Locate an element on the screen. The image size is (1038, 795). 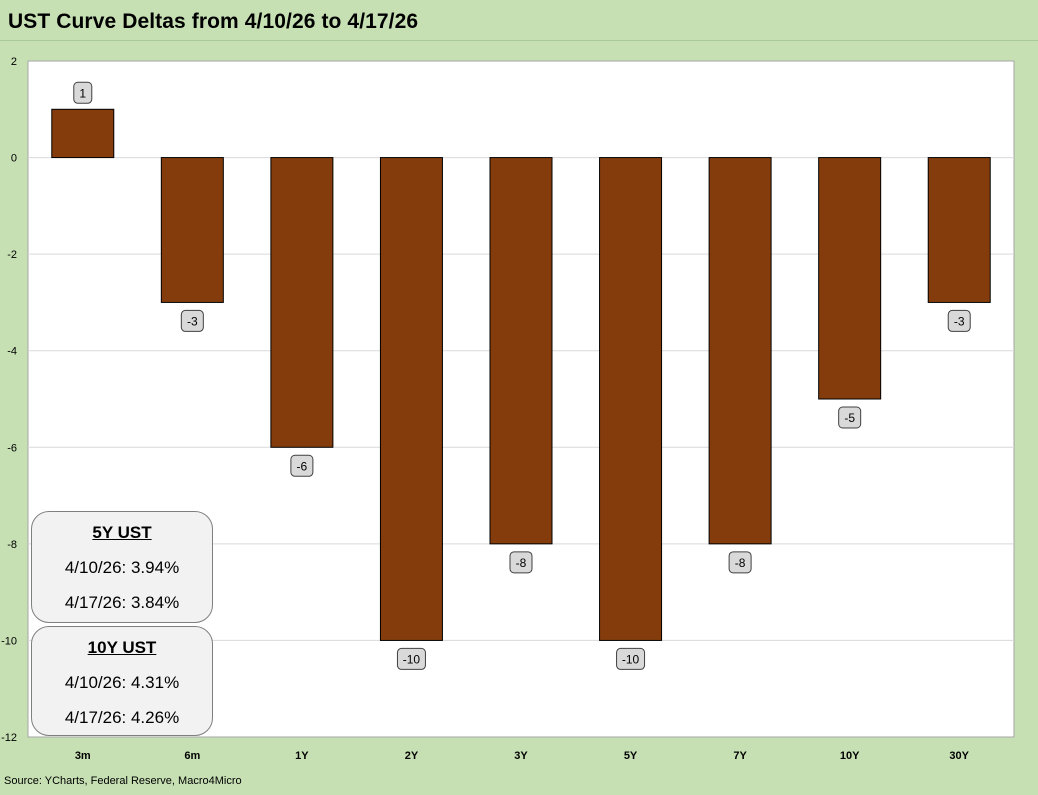
x-tick-label: 30Y is located at coordinates (959, 756).